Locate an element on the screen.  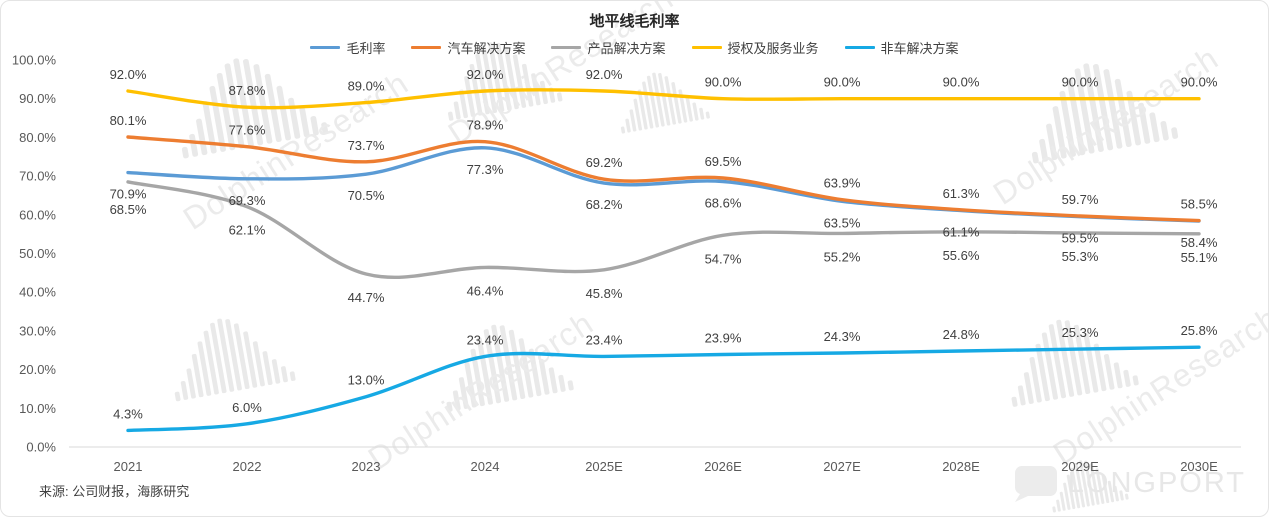
data-label: 68.6% is located at coordinates (723, 203).